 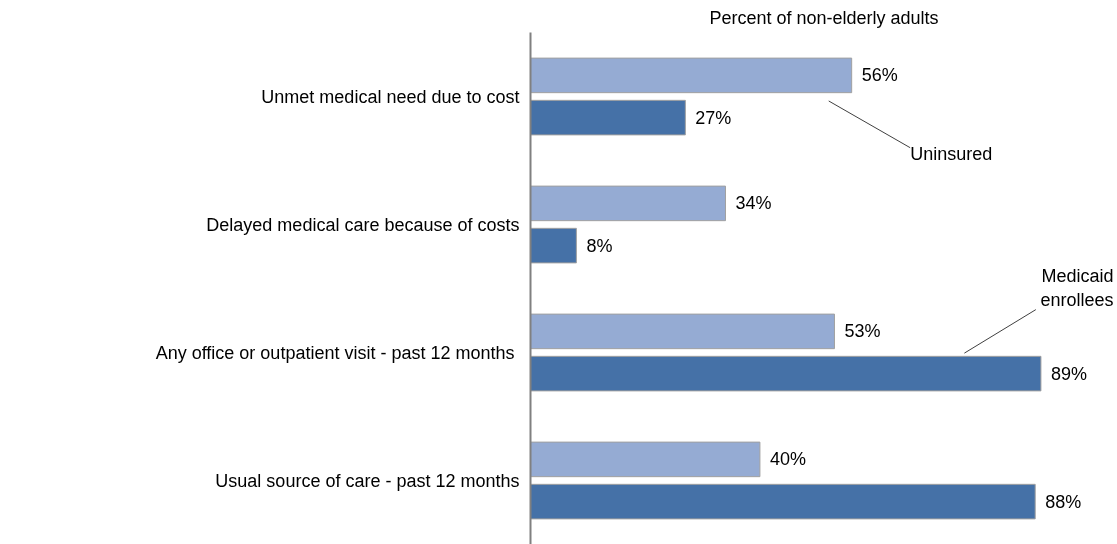 I want to click on data-label: 27%, so click(x=713, y=117).